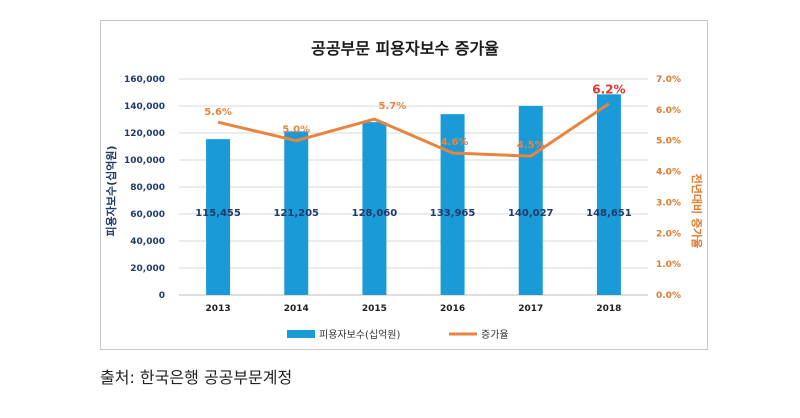 The image size is (800, 418). I want to click on y-tick-label-left: 160,000, so click(144, 80).